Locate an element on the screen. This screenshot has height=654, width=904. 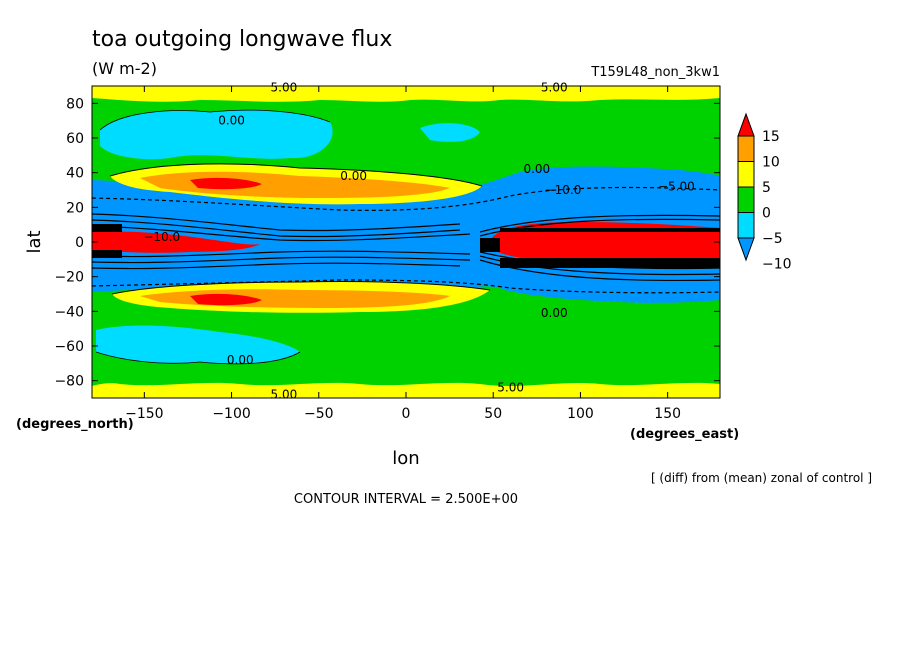
colorbar-label: 5 is located at coordinates (766, 188).